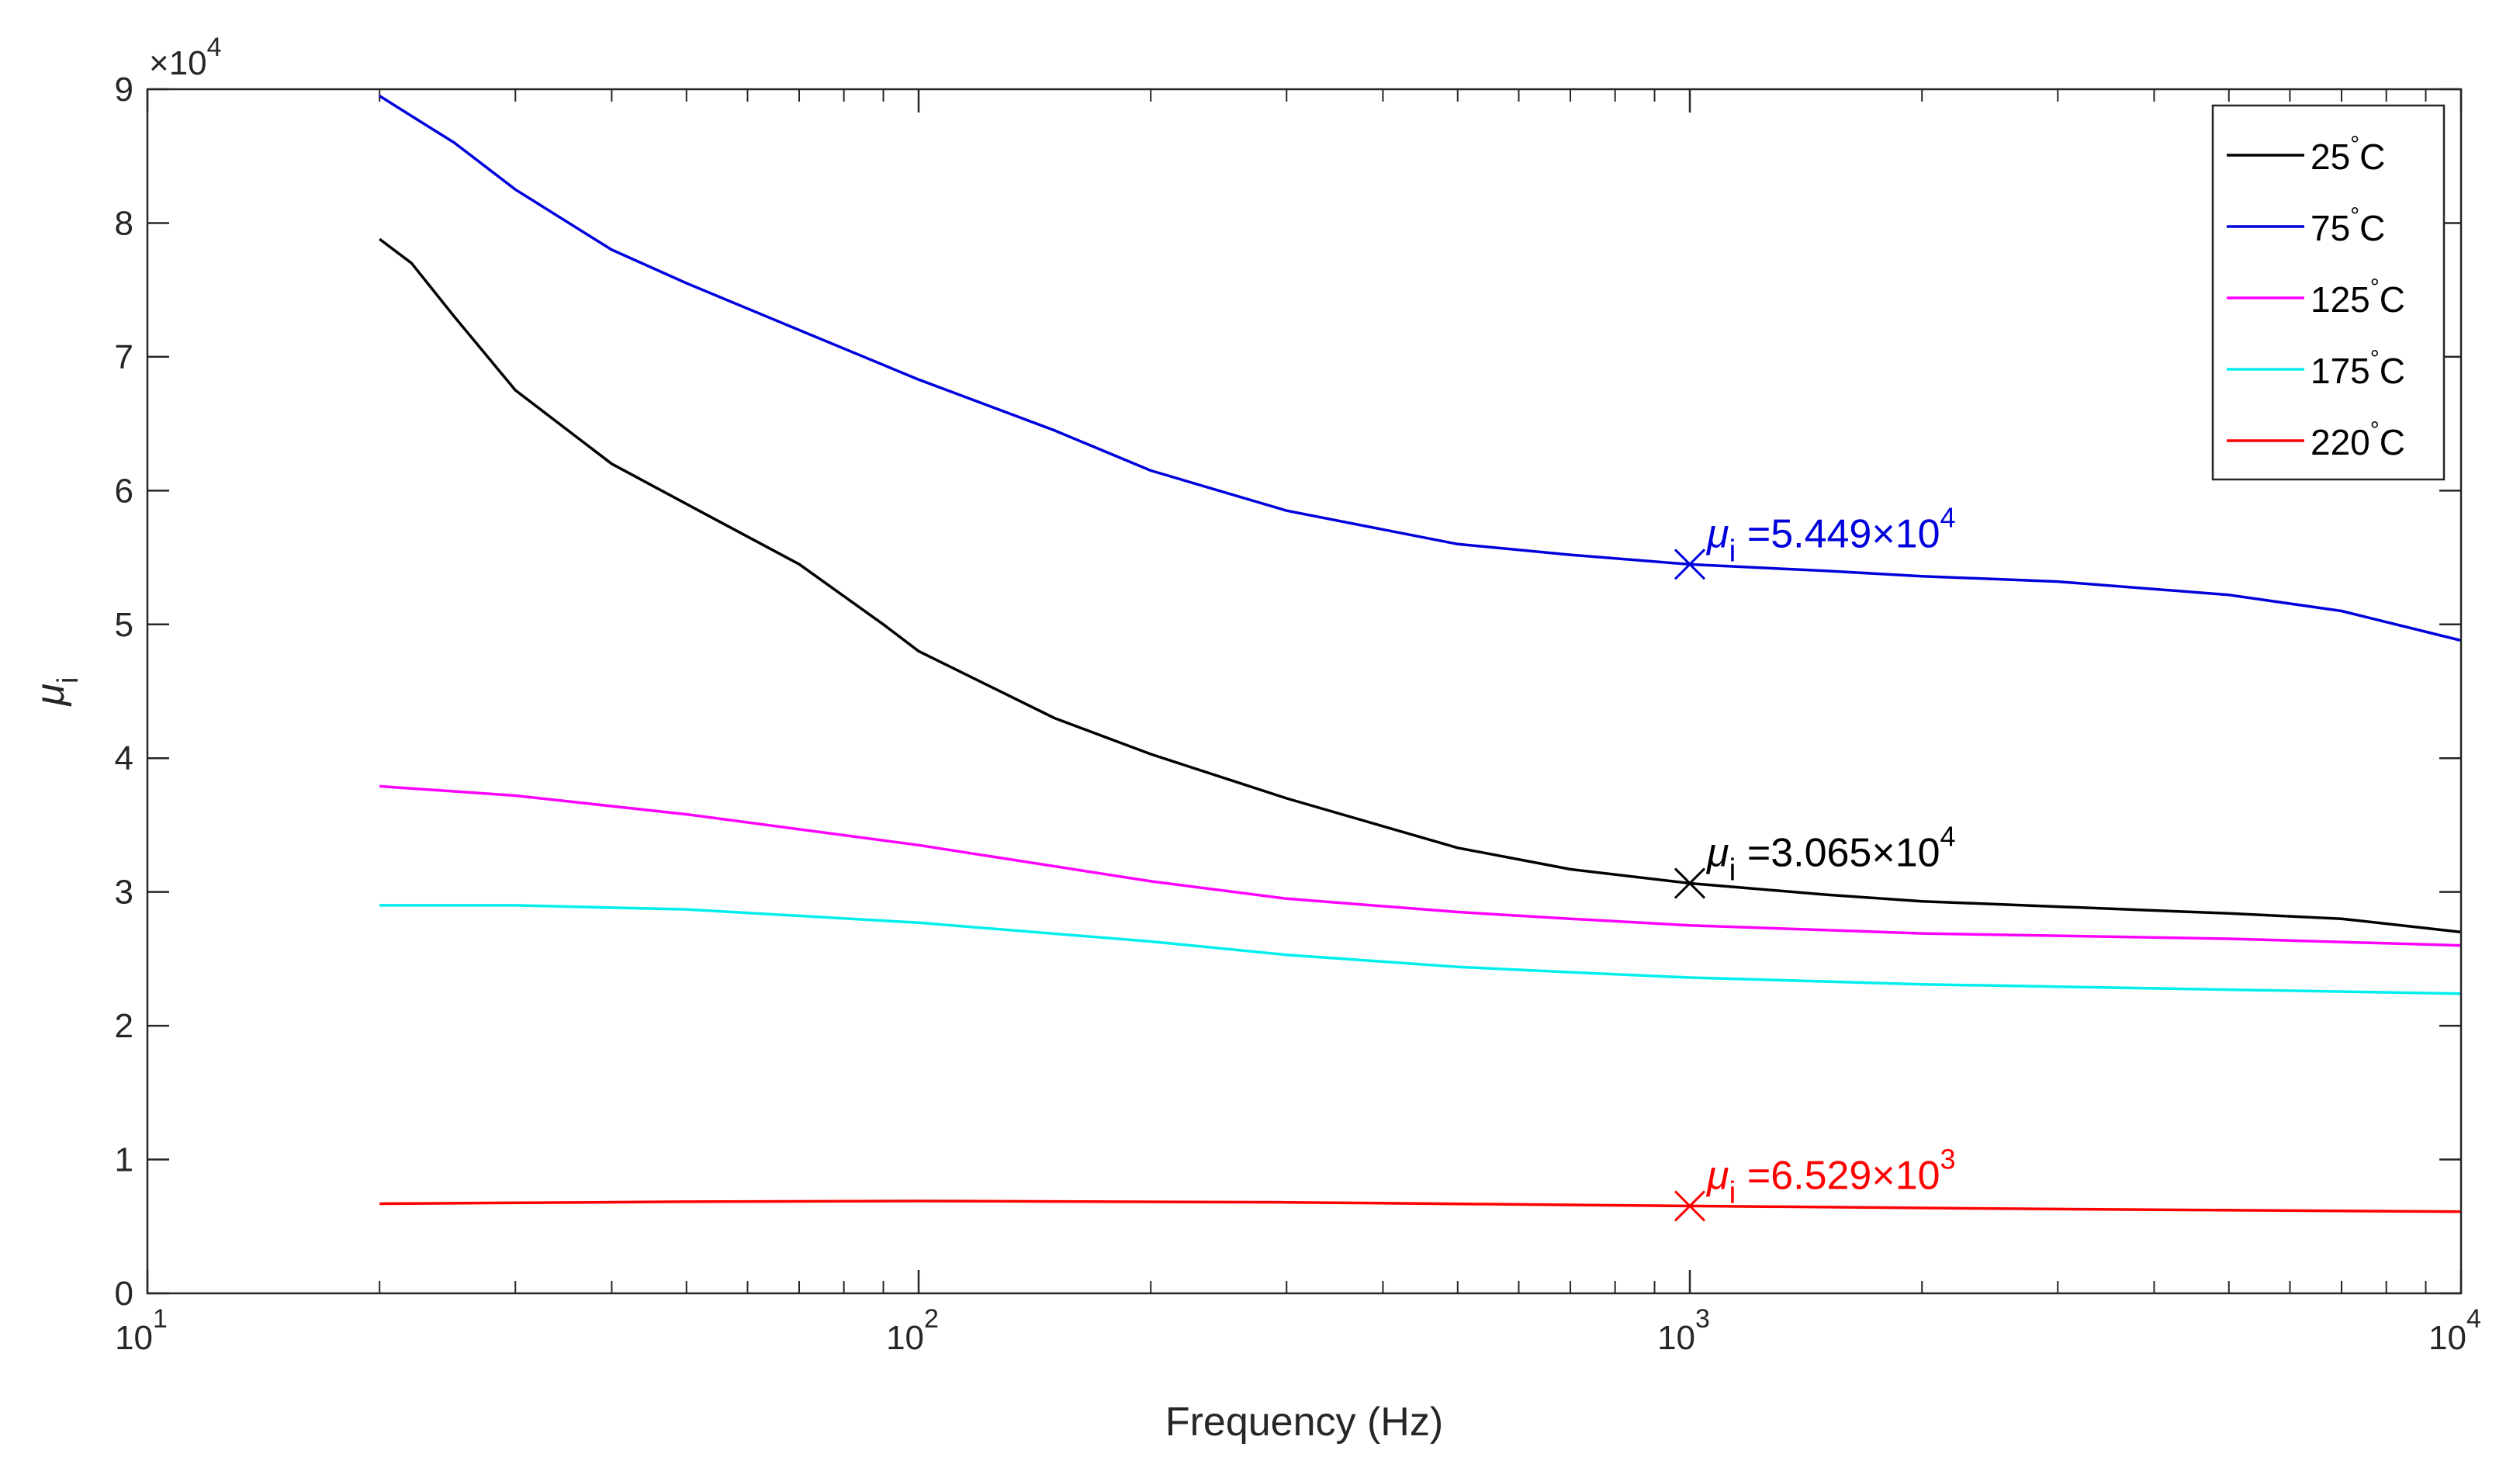 This screenshot has height=1471, width=2520. What do you see at coordinates (2348, 225) in the screenshot?
I see `legend-label: 75°C` at bounding box center [2348, 225].